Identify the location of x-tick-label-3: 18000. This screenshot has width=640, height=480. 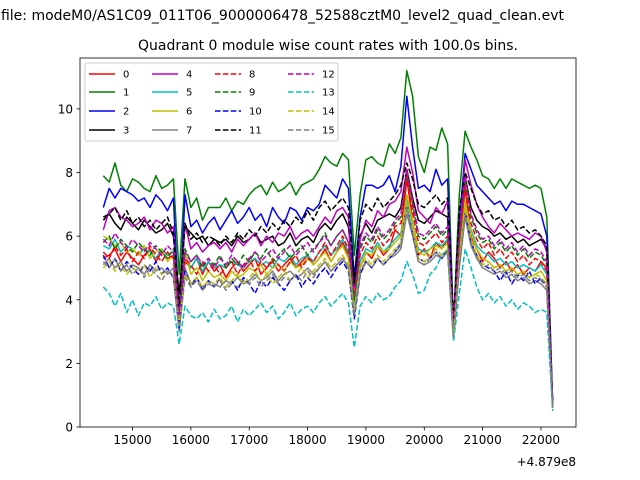
(307, 440).